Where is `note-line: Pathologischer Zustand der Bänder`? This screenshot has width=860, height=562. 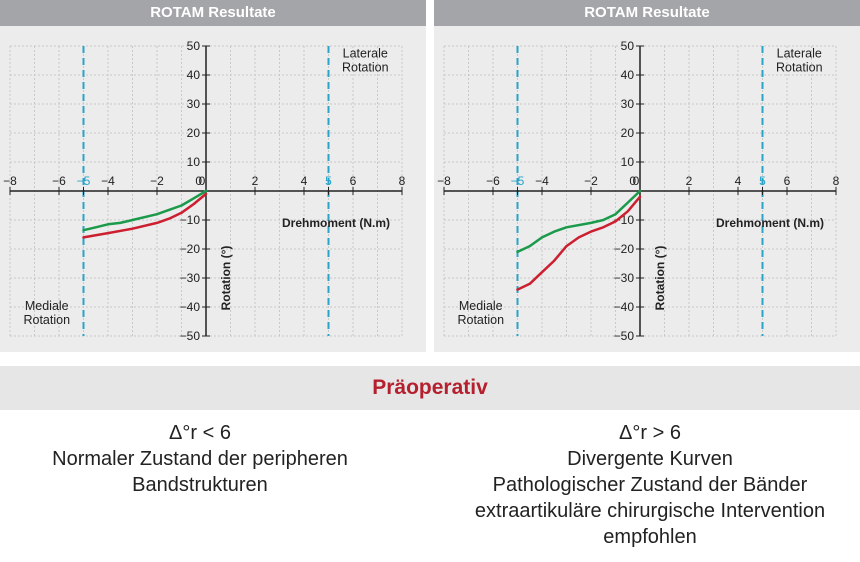
note-line: Pathologischer Zustand der Bänder is located at coordinates (650, 485).